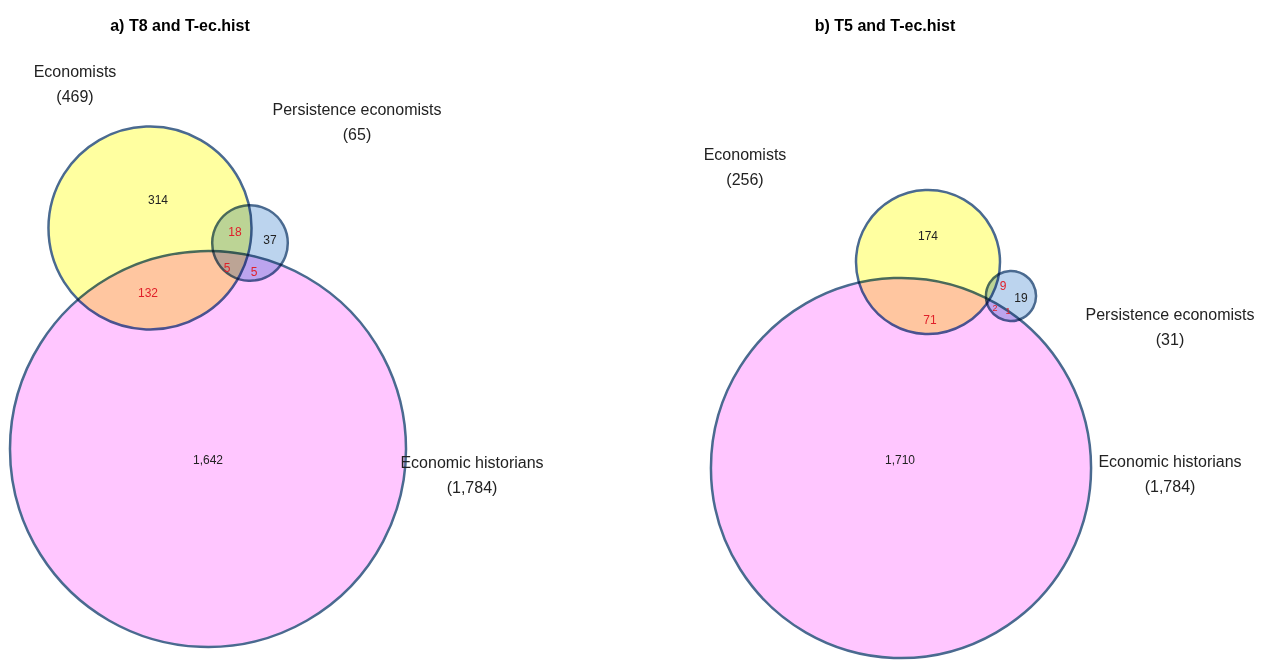 The height and width of the screenshot is (664, 1280). I want to click on data-label: (31), so click(1170, 339).